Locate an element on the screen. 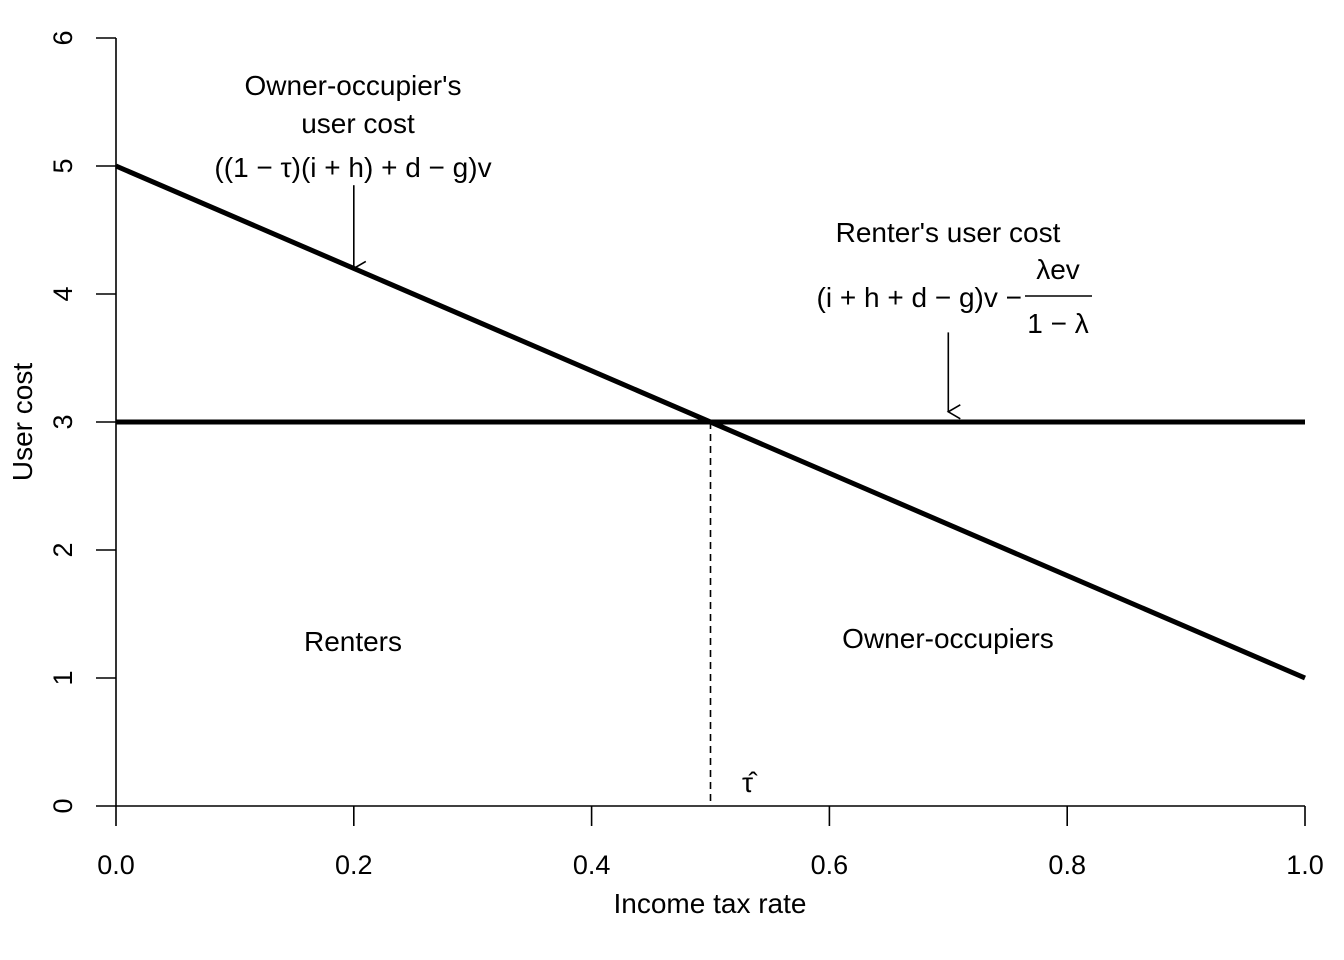 Image resolution: width=1344 pixels, height=960 pixels. x-axis-label: Income tax rate is located at coordinates (710, 903).